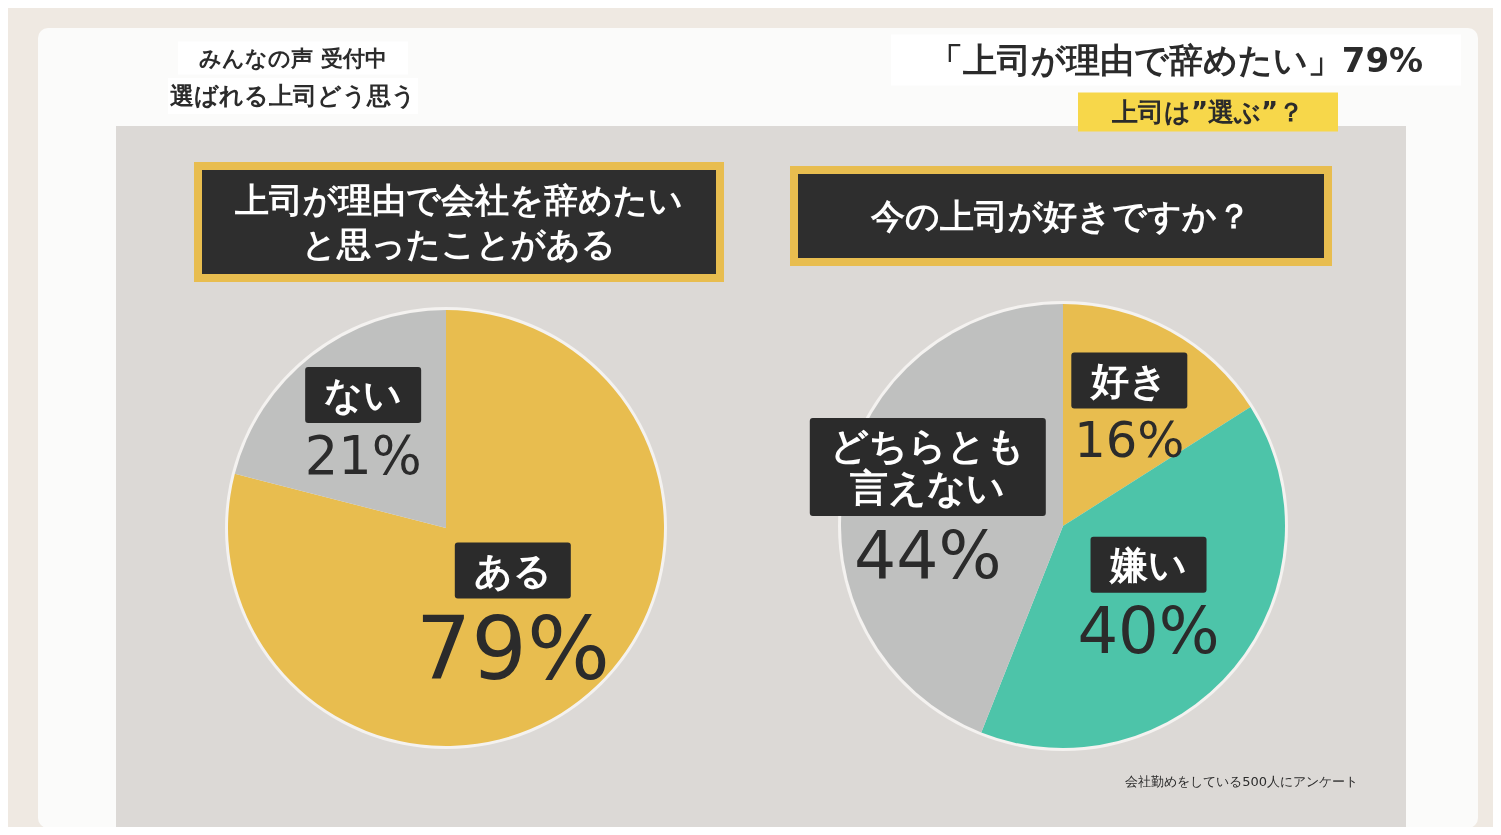  Describe the element at coordinates (1129, 439) in the screenshot. I see `data-label: 16%` at that location.